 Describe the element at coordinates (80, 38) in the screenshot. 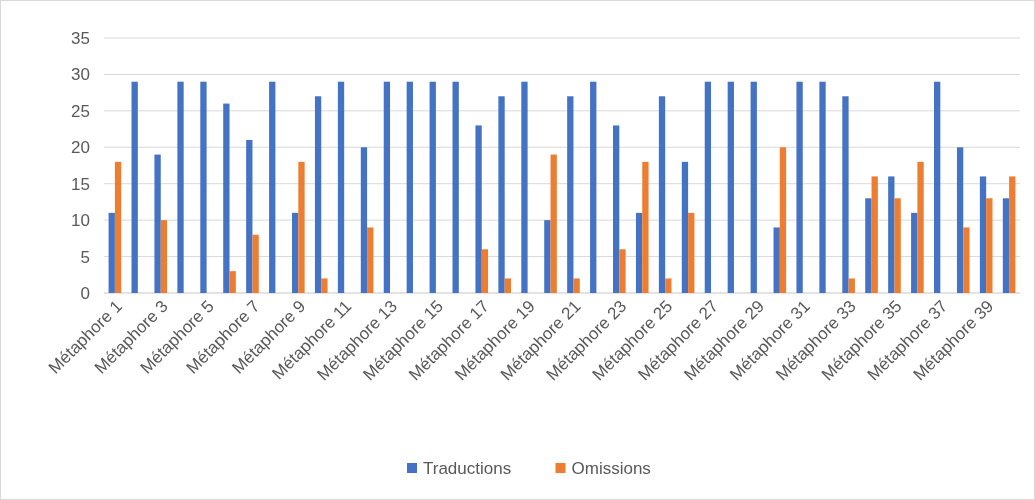

I see `y-tick-label: 35` at that location.